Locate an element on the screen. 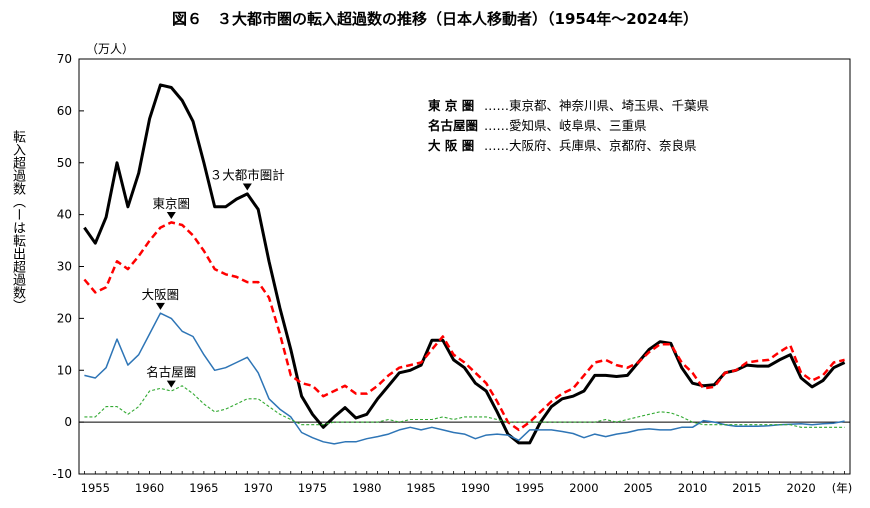 The image size is (870, 508). legend-key: 名古屋圏 is located at coordinates (453, 125).